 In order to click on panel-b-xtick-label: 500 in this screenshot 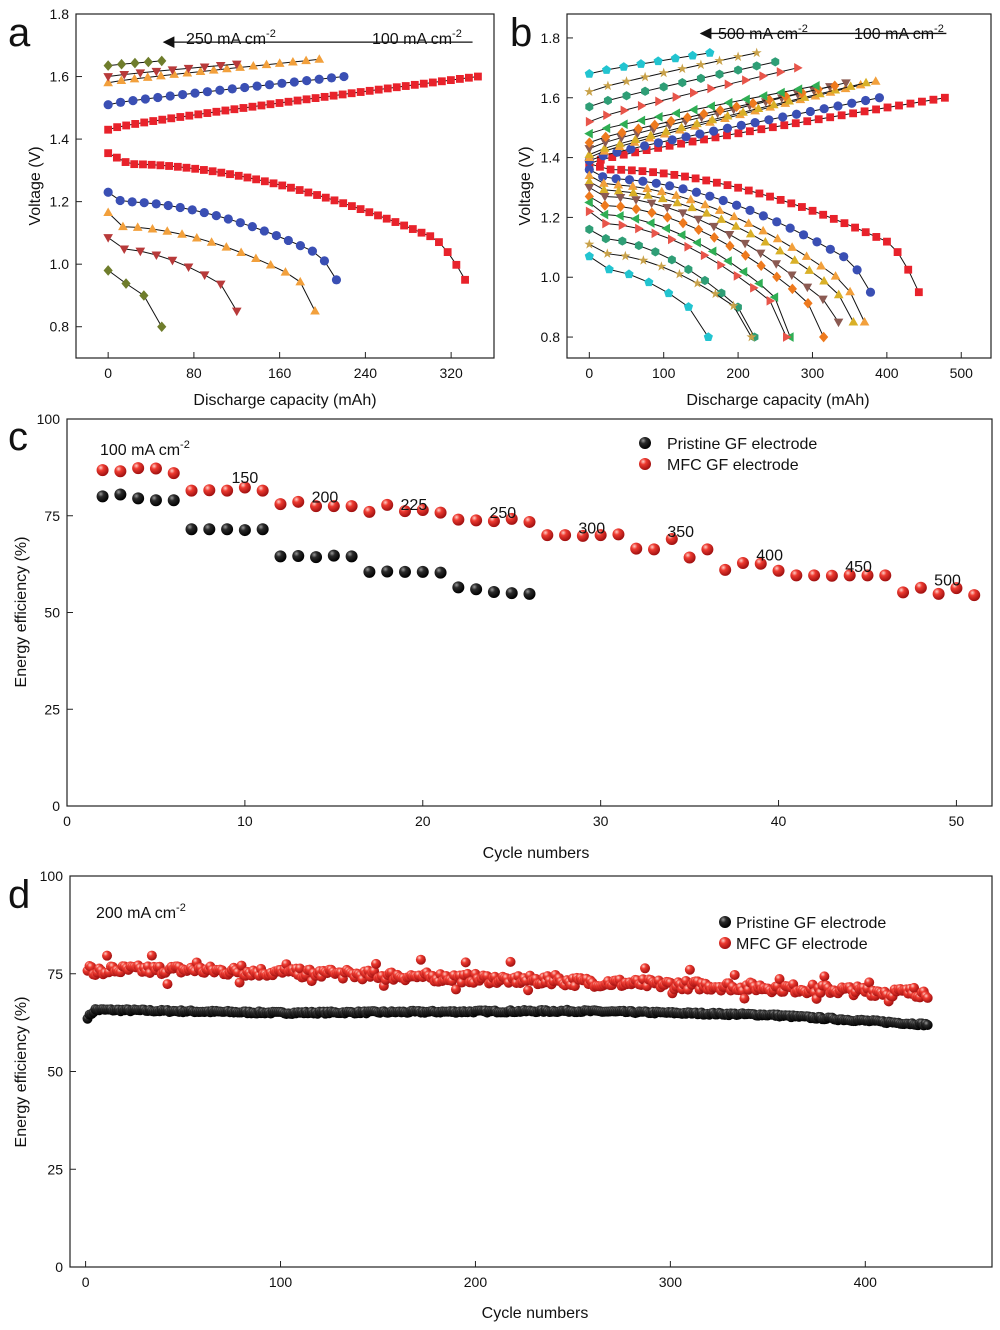, I will do `click(962, 373)`.